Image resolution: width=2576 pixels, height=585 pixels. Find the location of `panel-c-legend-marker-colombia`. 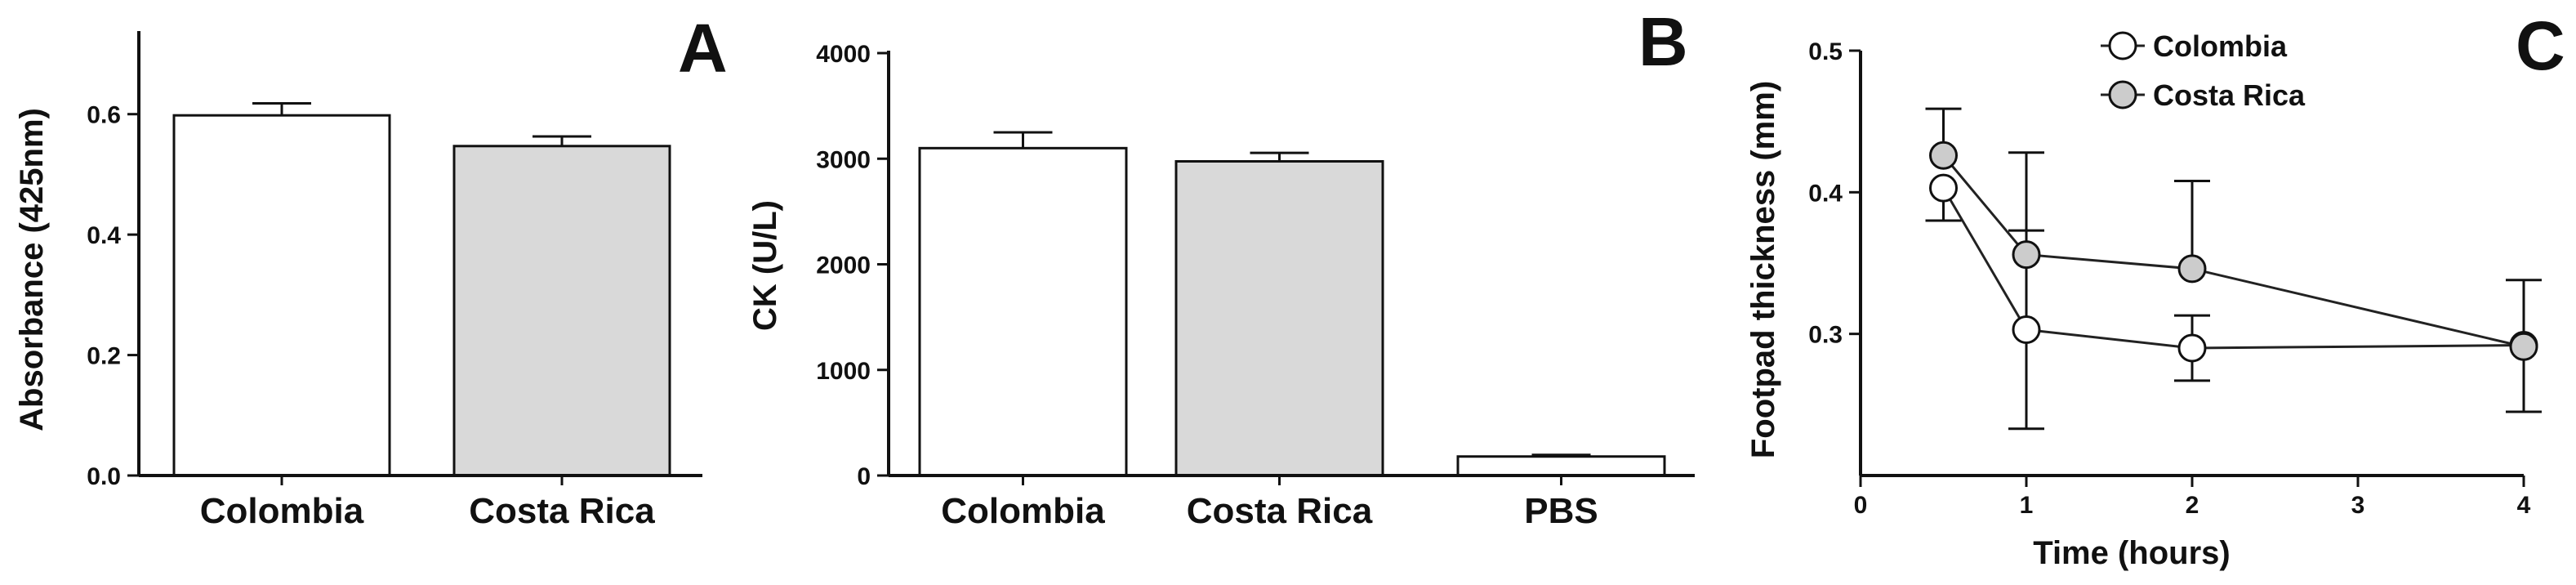

panel-c-legend-marker-colombia is located at coordinates (2122, 45).